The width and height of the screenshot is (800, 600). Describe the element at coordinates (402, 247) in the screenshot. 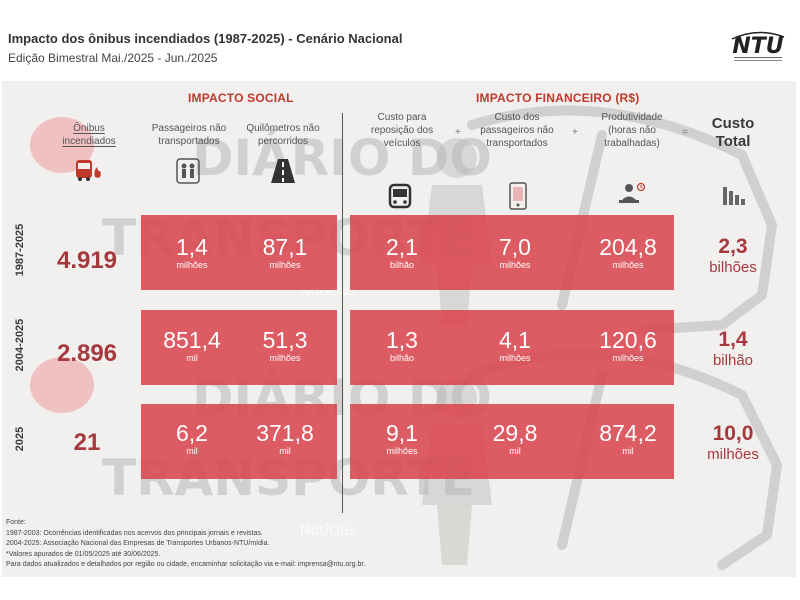

I see `custo-veiculos-value: 2,1` at that location.